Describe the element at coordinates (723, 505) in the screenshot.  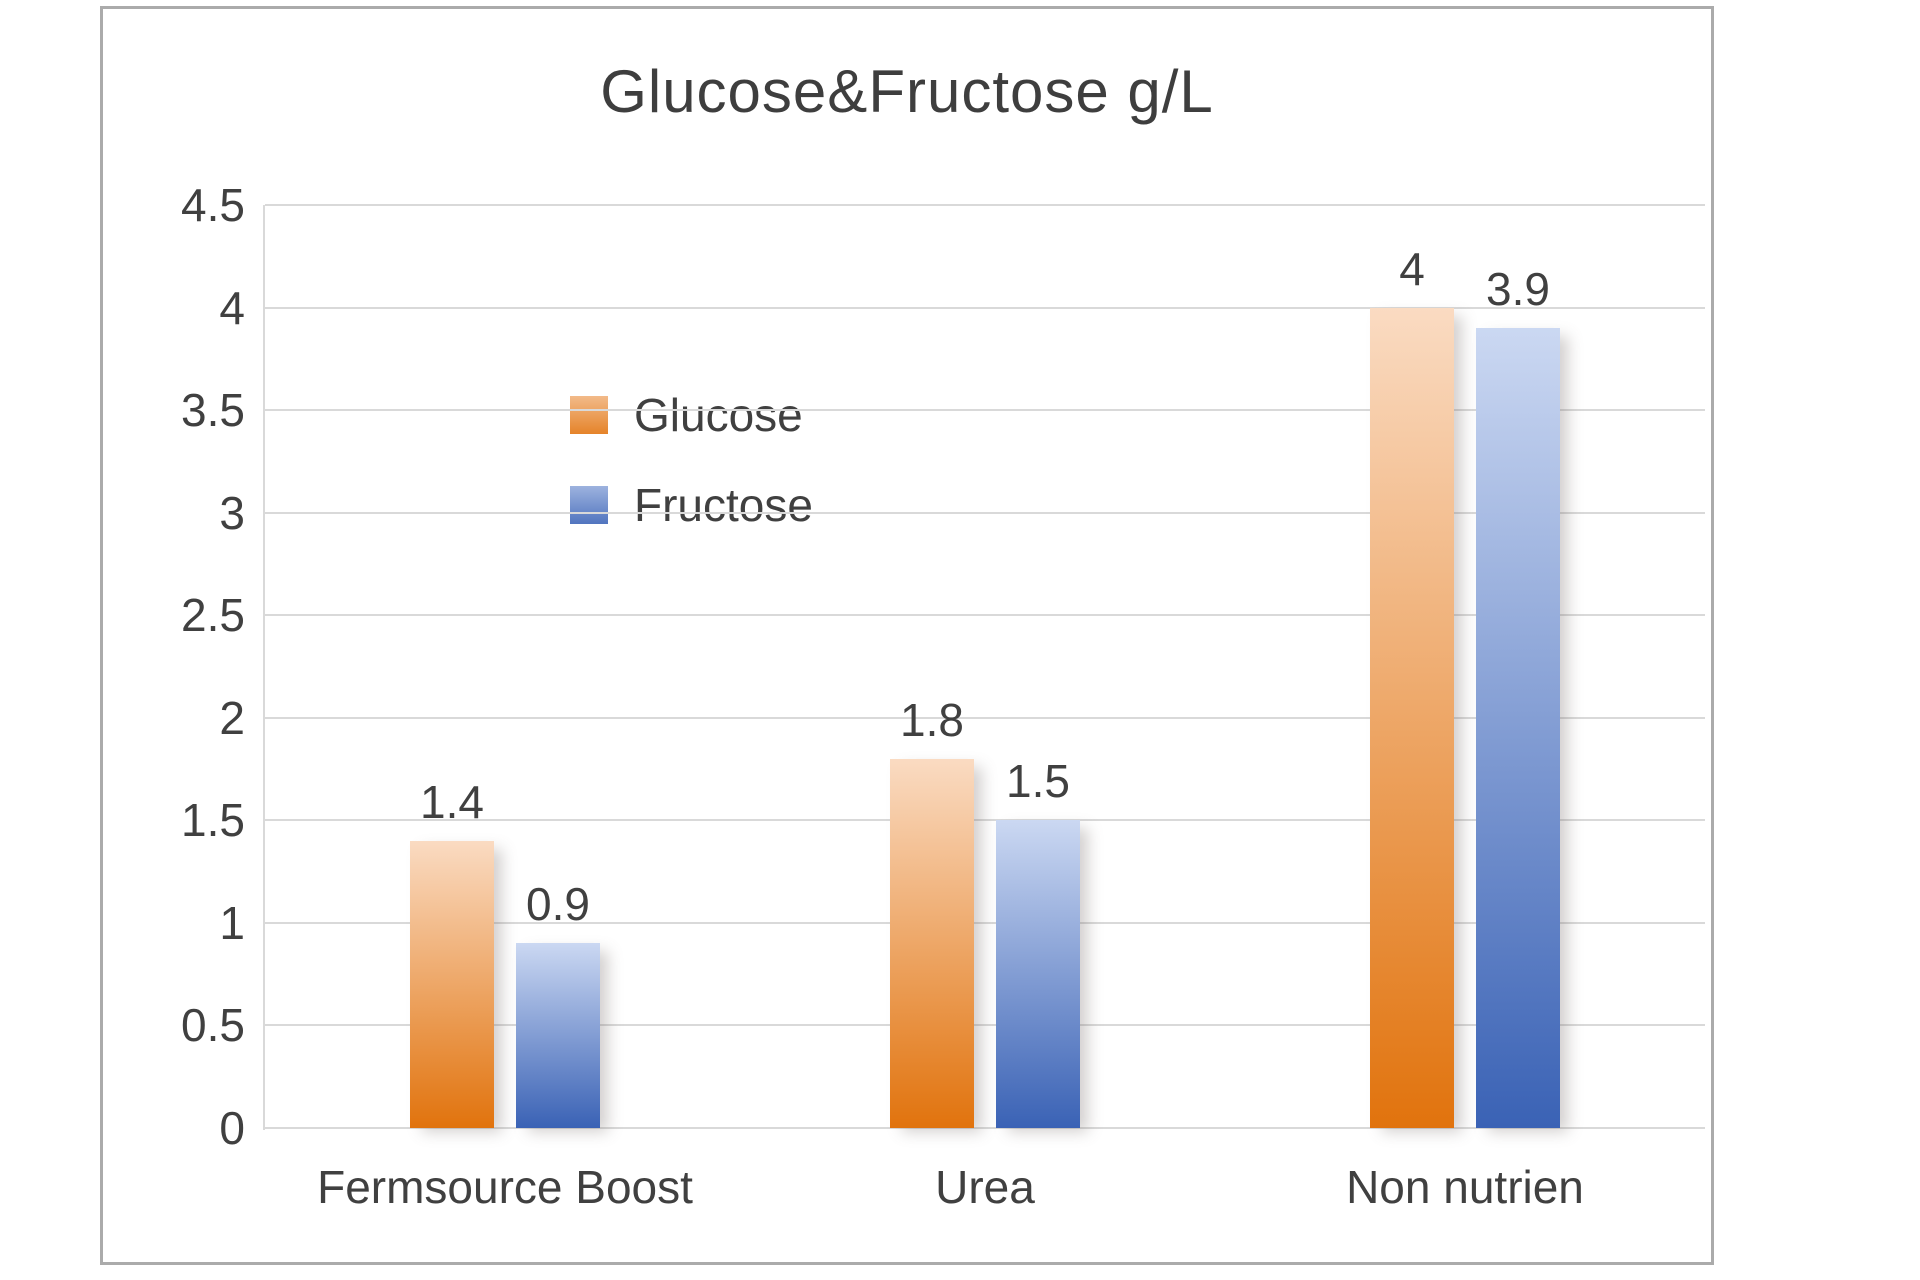
I see `legend-label: Fructose` at that location.